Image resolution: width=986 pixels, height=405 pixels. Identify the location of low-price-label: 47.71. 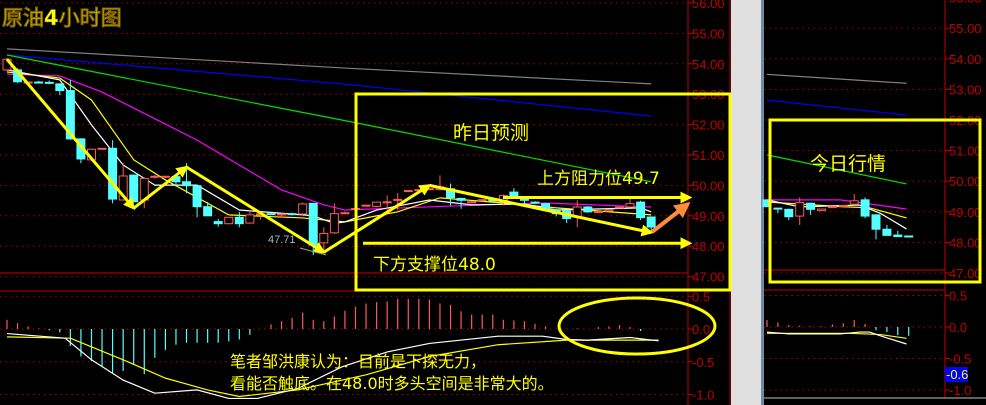
(282, 240).